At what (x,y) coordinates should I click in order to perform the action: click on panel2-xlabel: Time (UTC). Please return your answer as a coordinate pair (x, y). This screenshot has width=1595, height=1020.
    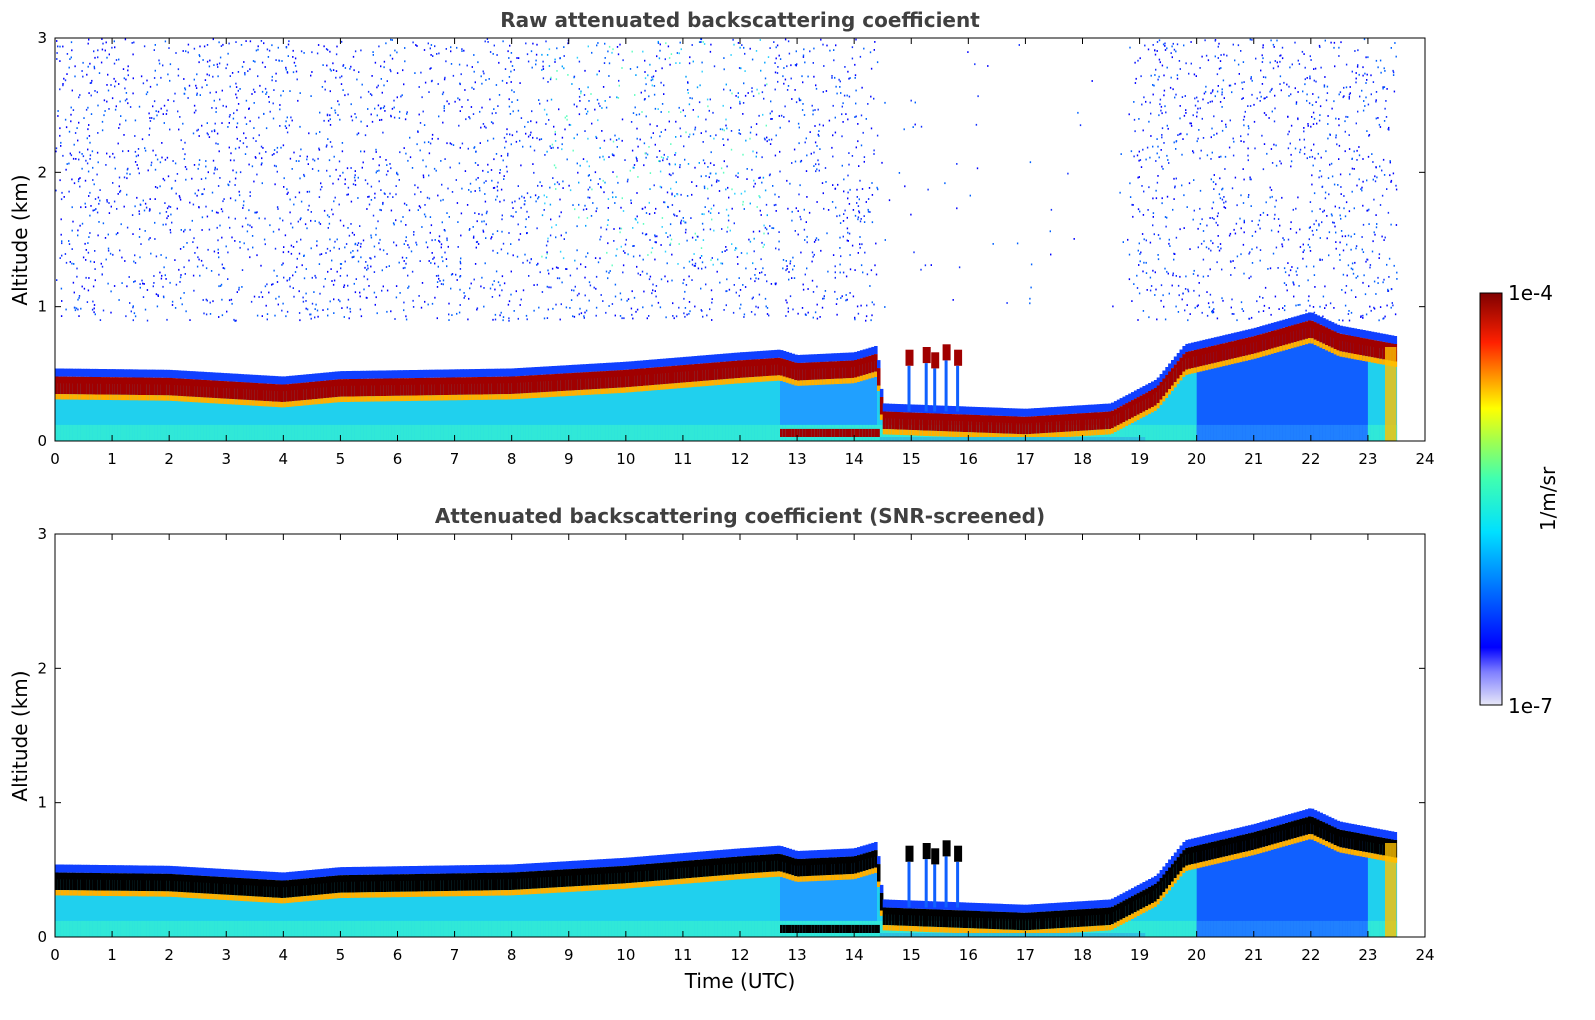
    Looking at the image, I should click on (740, 981).